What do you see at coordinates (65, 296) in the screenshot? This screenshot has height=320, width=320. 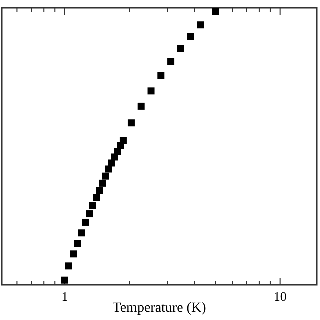 I see `x-tick-label: 1` at bounding box center [65, 296].